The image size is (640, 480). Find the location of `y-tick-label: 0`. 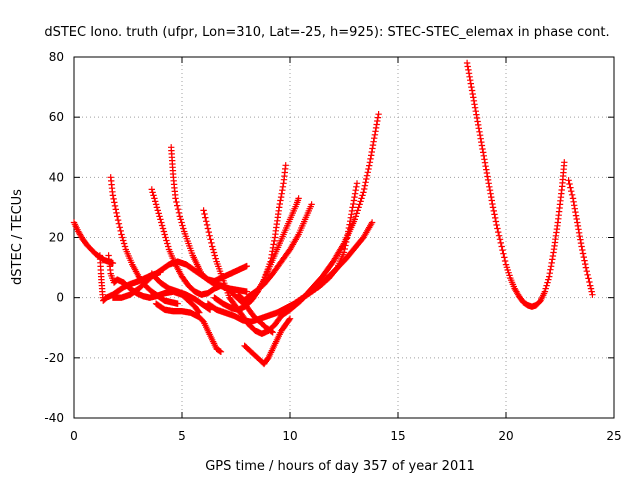

y-tick-label: 0 is located at coordinates (60, 298).